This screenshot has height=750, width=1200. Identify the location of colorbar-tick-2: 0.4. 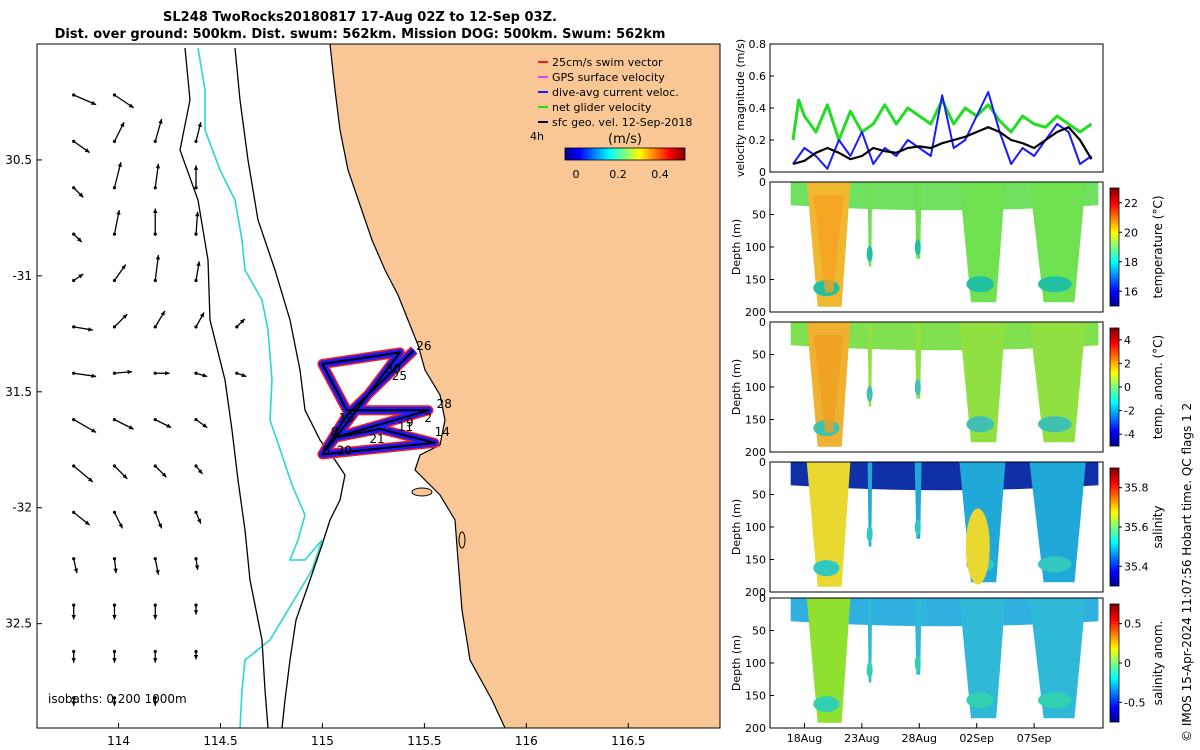
(660, 174).